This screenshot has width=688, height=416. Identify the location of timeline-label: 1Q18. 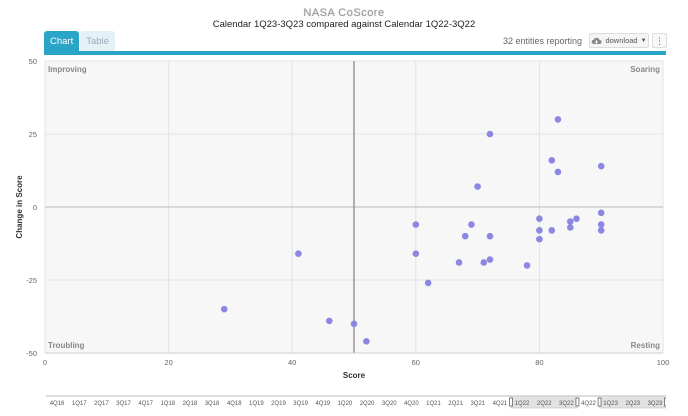
(167, 404).